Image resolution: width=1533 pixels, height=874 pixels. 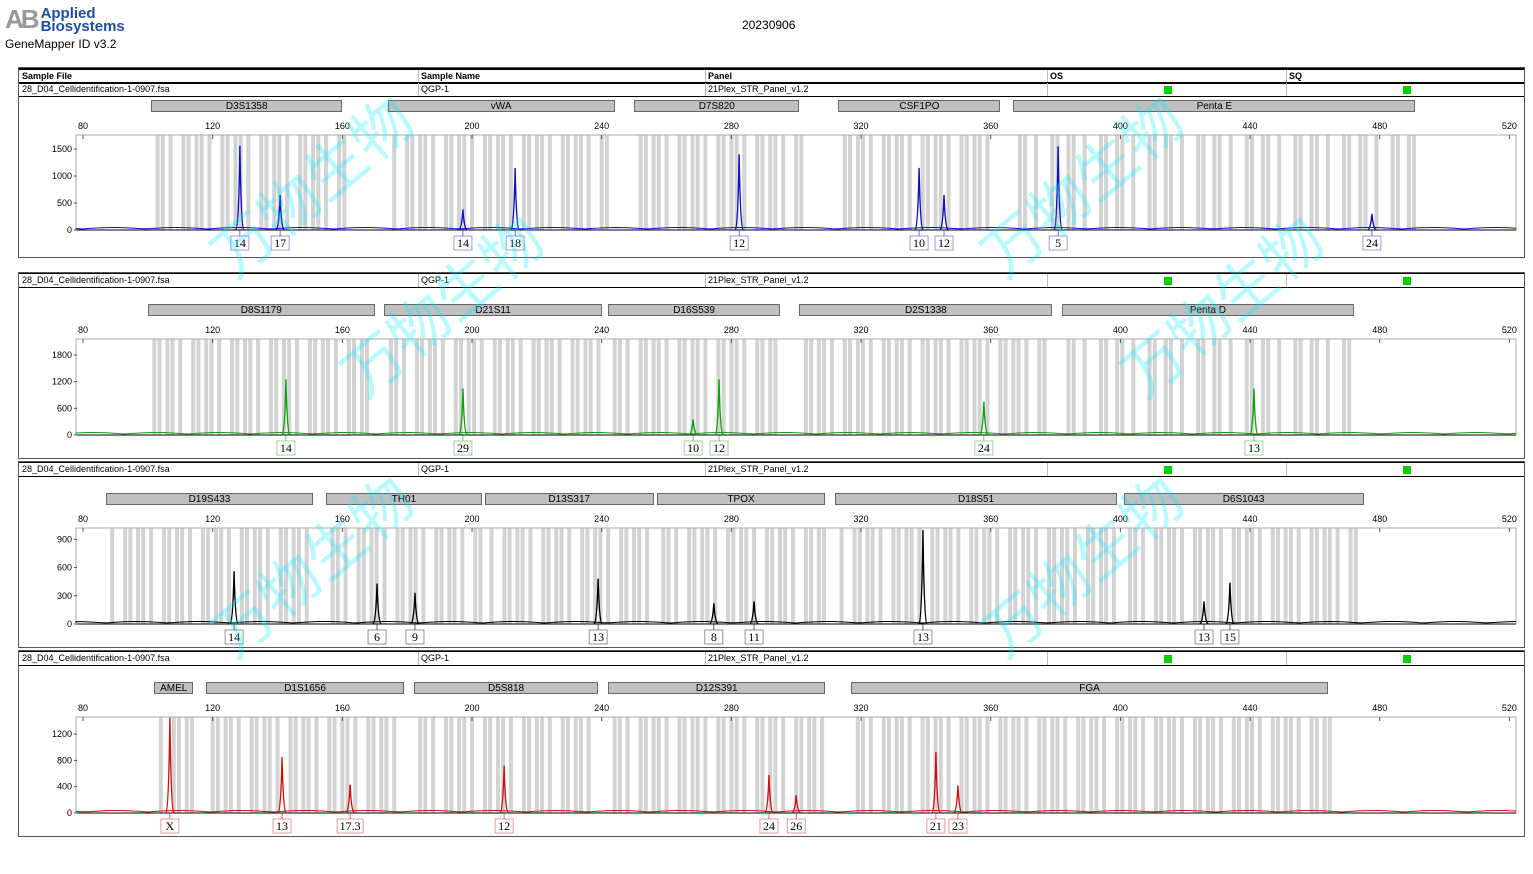 What do you see at coordinates (694, 310) in the screenshot?
I see `marker-D16S539: D16S539` at bounding box center [694, 310].